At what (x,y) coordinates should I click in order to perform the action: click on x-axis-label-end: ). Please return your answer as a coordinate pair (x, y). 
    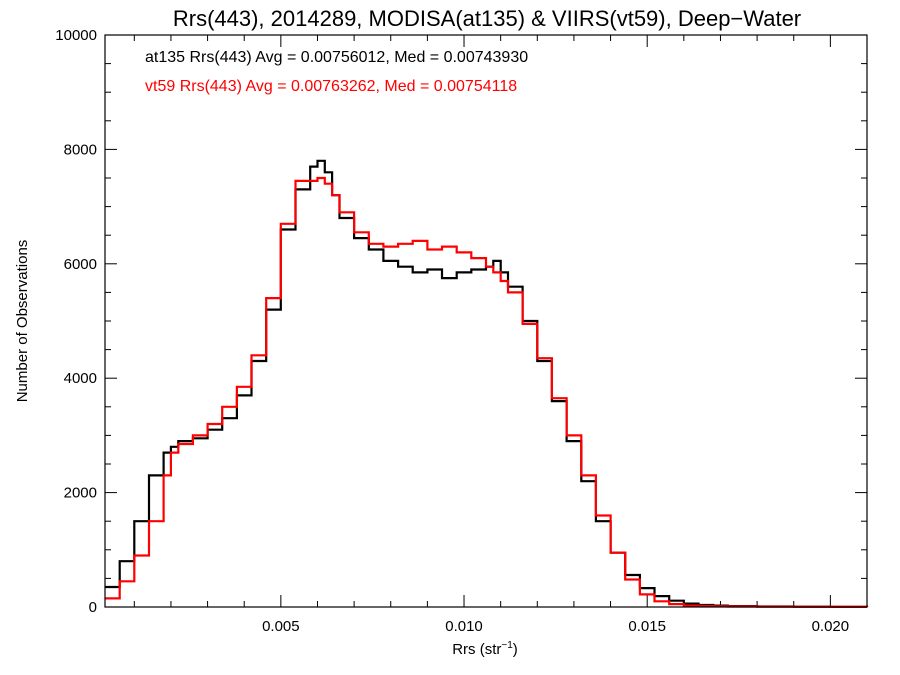
    Looking at the image, I should click on (515, 649).